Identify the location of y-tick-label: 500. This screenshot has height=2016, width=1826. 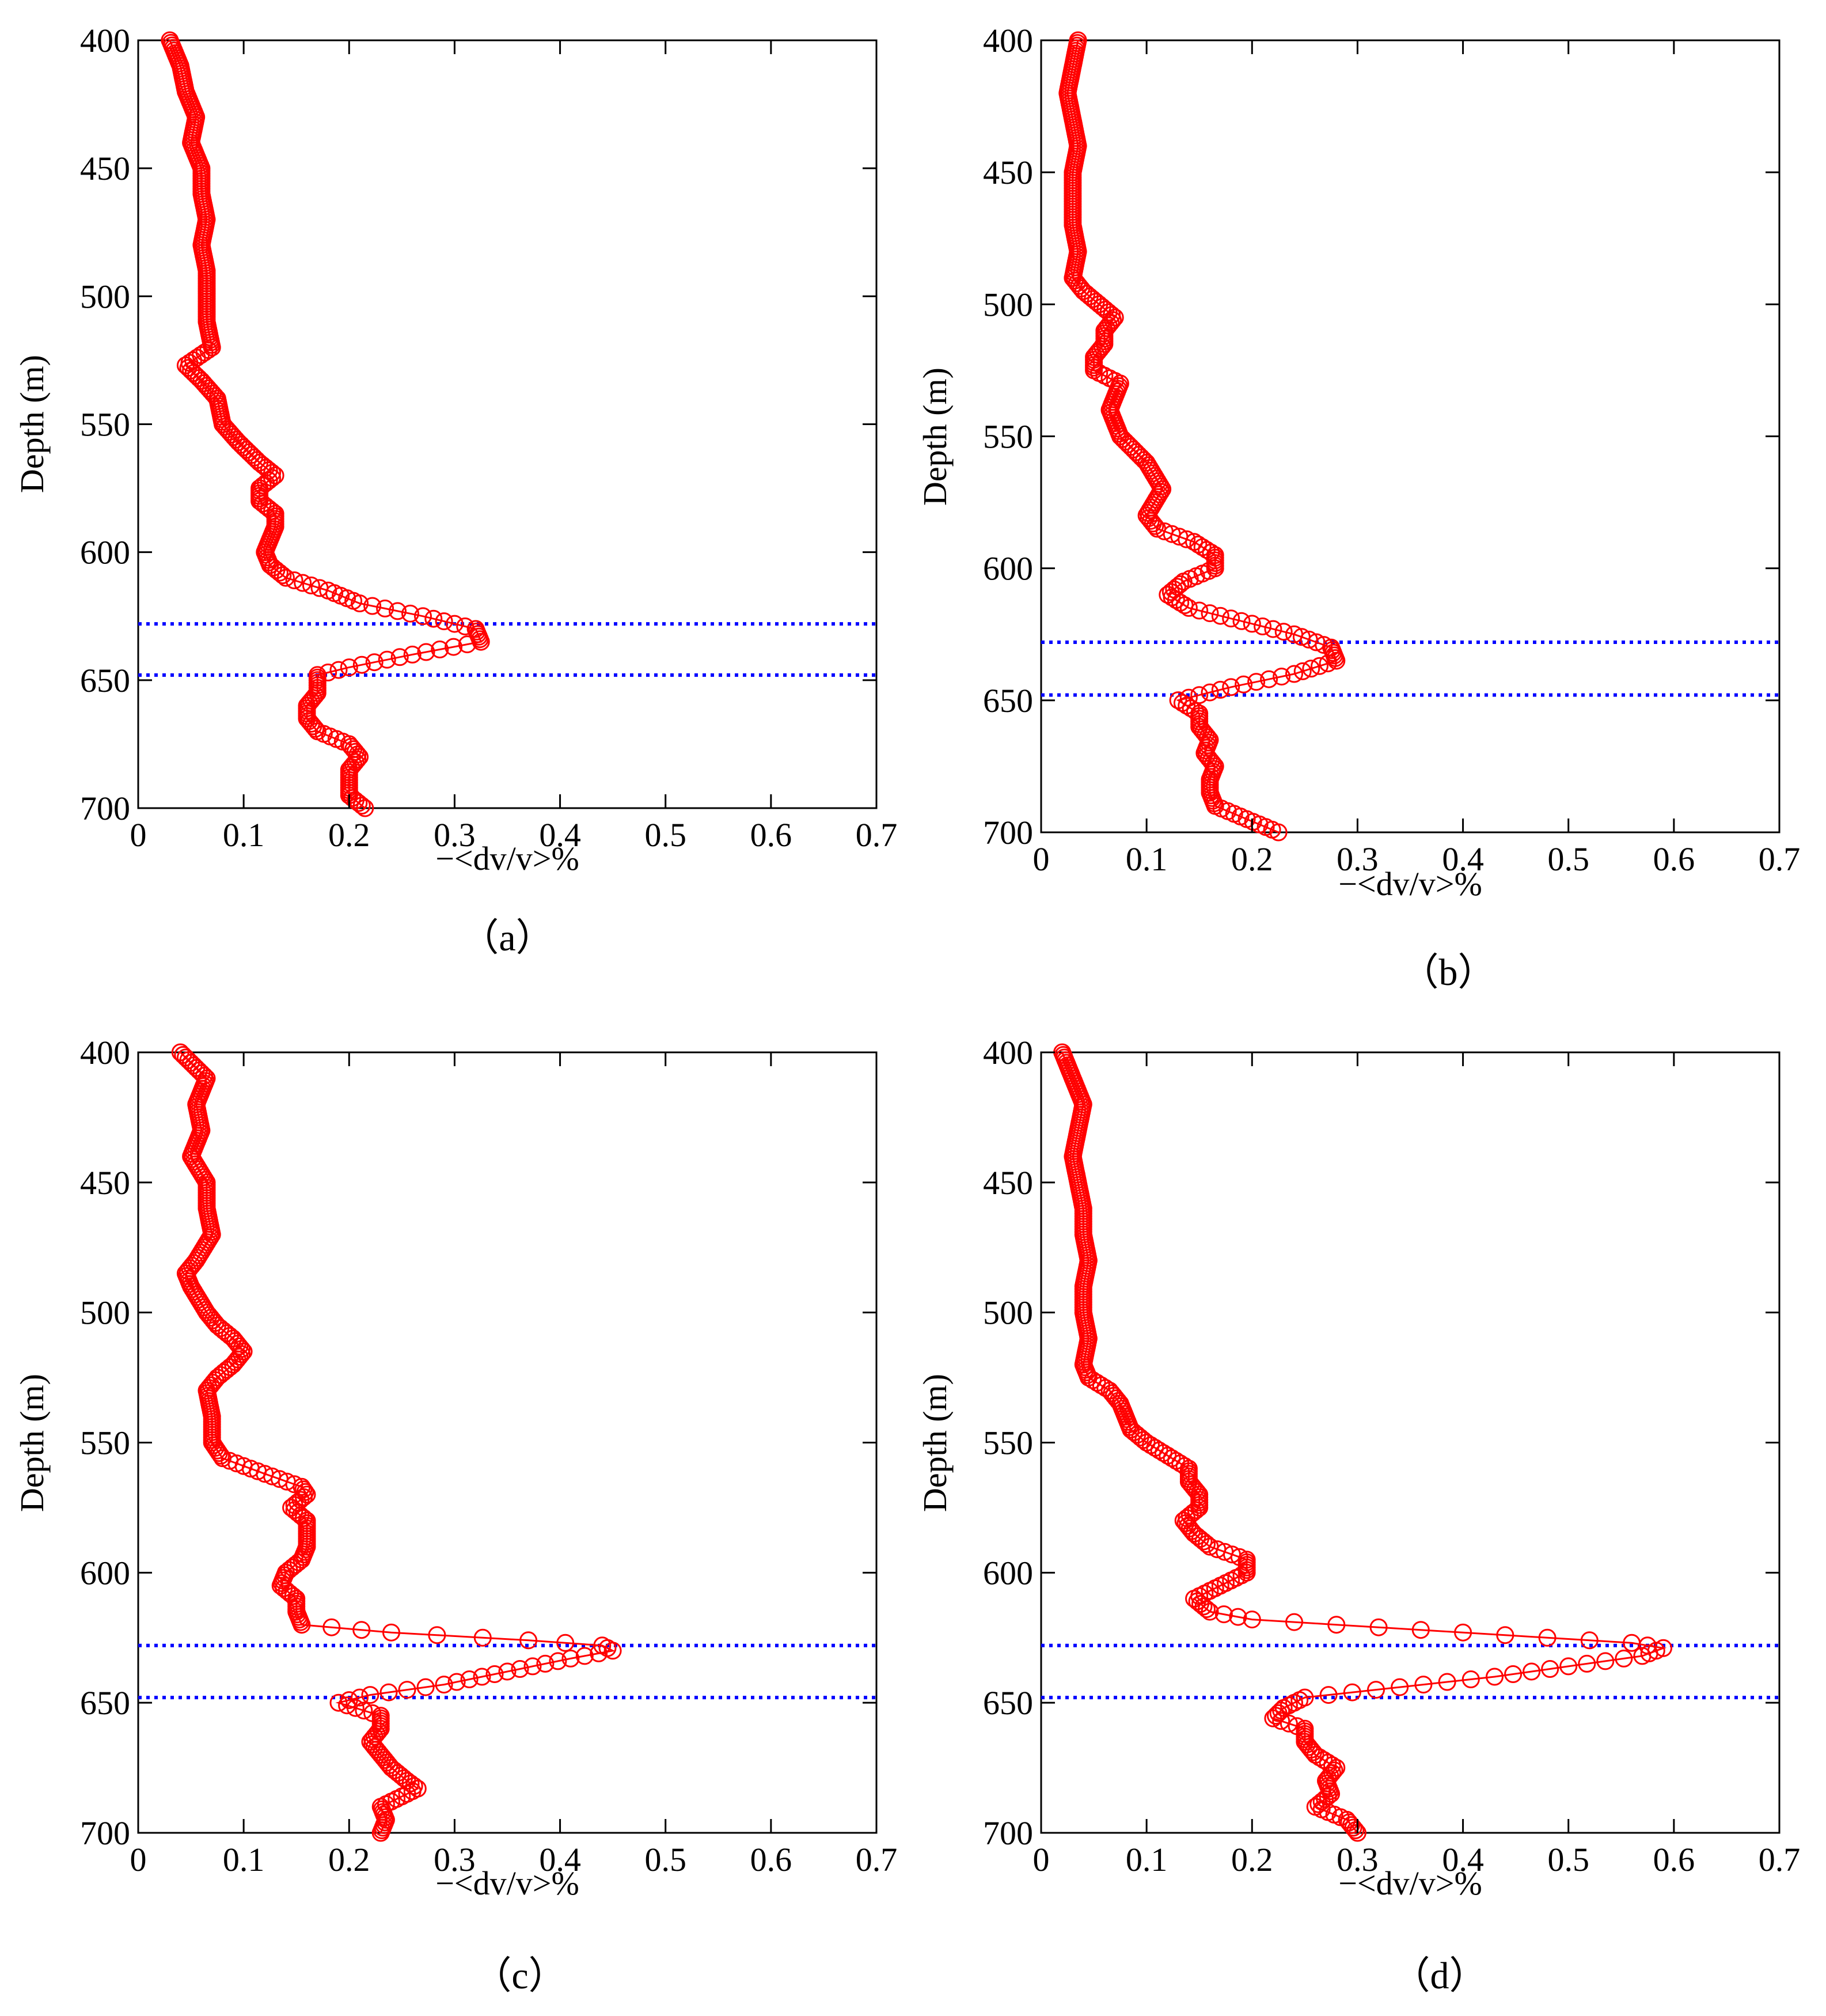
(105, 1313).